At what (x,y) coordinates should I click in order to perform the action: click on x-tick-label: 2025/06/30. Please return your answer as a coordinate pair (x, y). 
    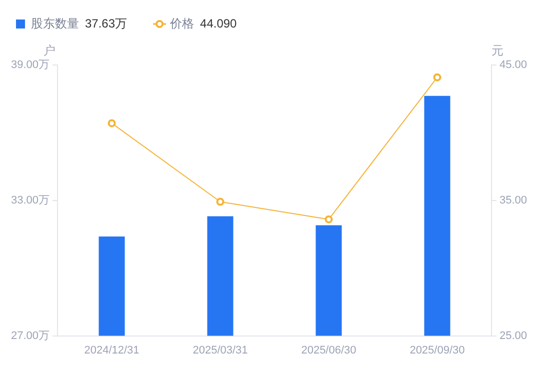
    Looking at the image, I should click on (328, 350).